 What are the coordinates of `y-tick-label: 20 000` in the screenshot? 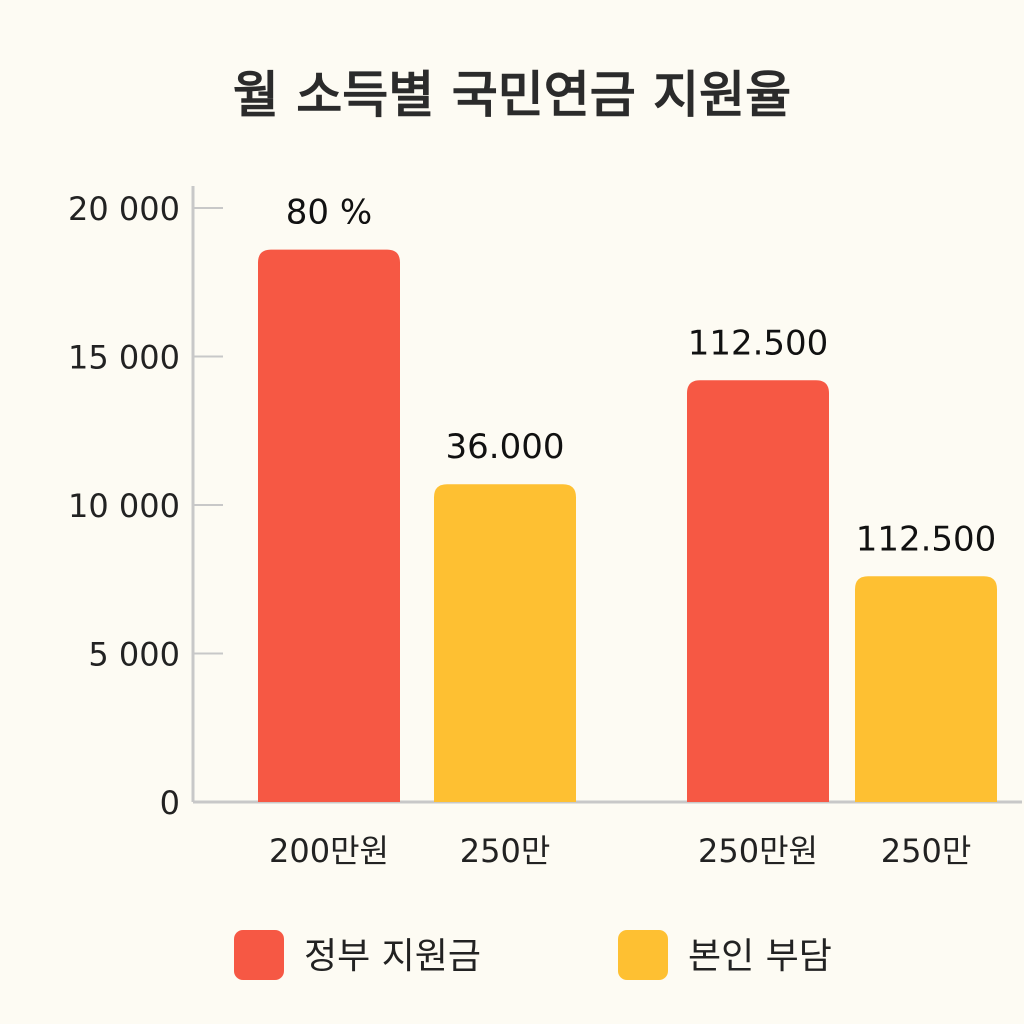 It's located at (124, 209).